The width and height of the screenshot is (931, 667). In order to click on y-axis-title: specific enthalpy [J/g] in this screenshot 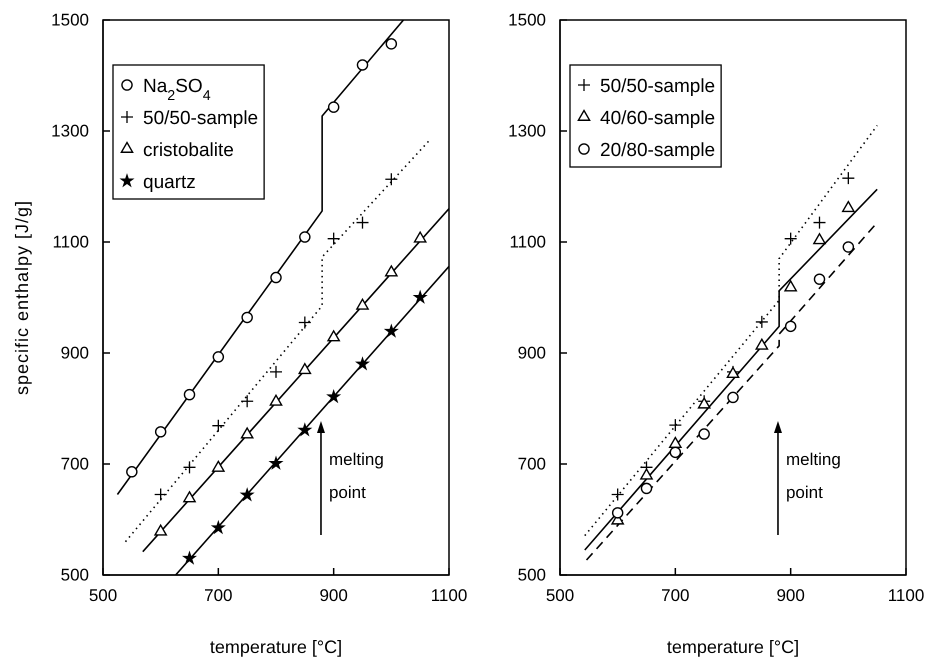, I will do `click(22, 298)`.